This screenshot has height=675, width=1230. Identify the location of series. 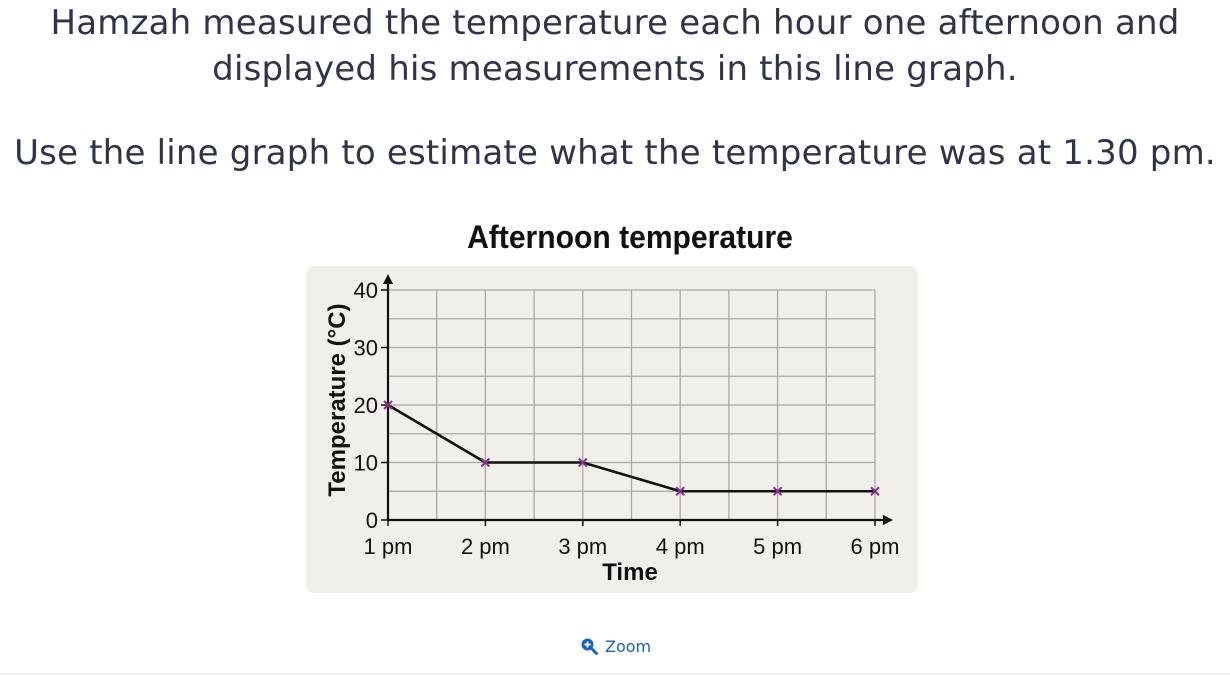
(631, 448).